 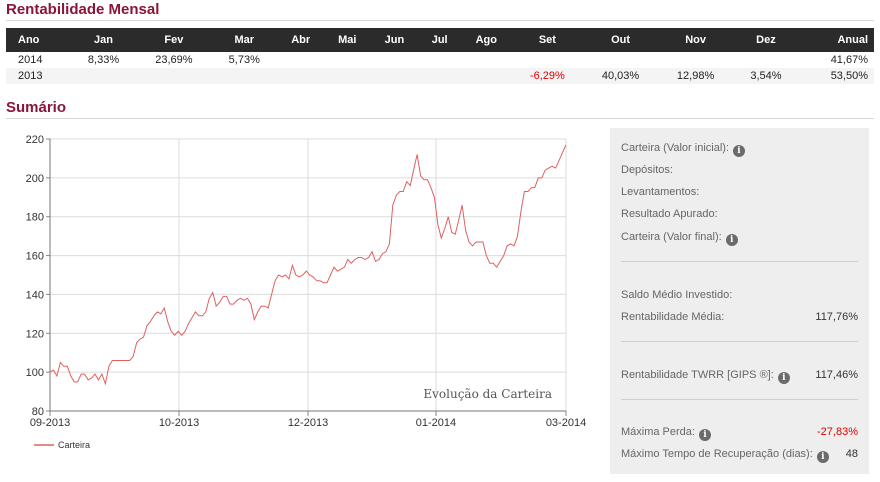 I want to click on panel-row-levantamentos: Levantamentos:, so click(x=739, y=192).